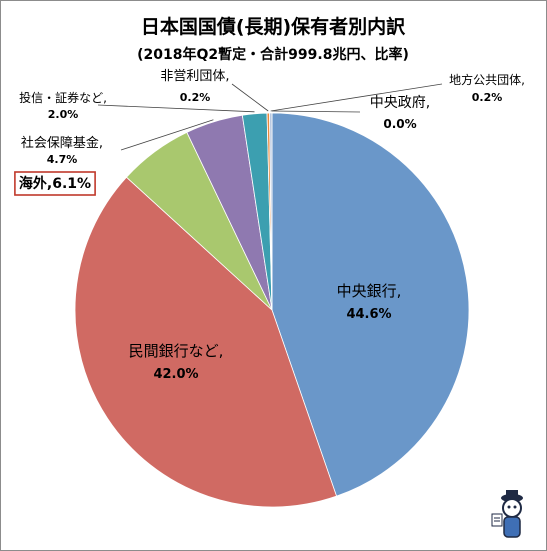  I want to click on highlight-box, so click(55, 183).